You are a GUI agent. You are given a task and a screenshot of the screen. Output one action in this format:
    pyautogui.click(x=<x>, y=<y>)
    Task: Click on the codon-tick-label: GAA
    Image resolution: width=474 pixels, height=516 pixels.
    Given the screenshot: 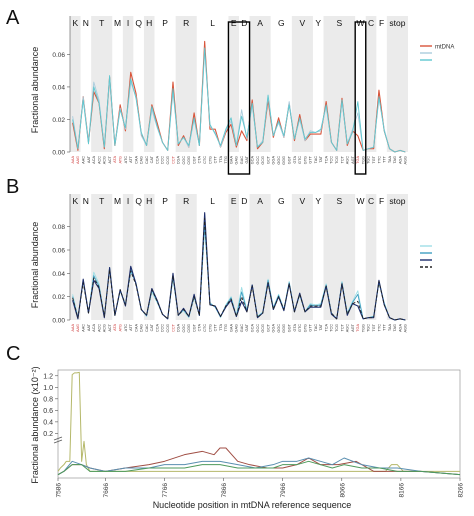 What is the action you would take?
    pyautogui.click(x=231, y=160)
    